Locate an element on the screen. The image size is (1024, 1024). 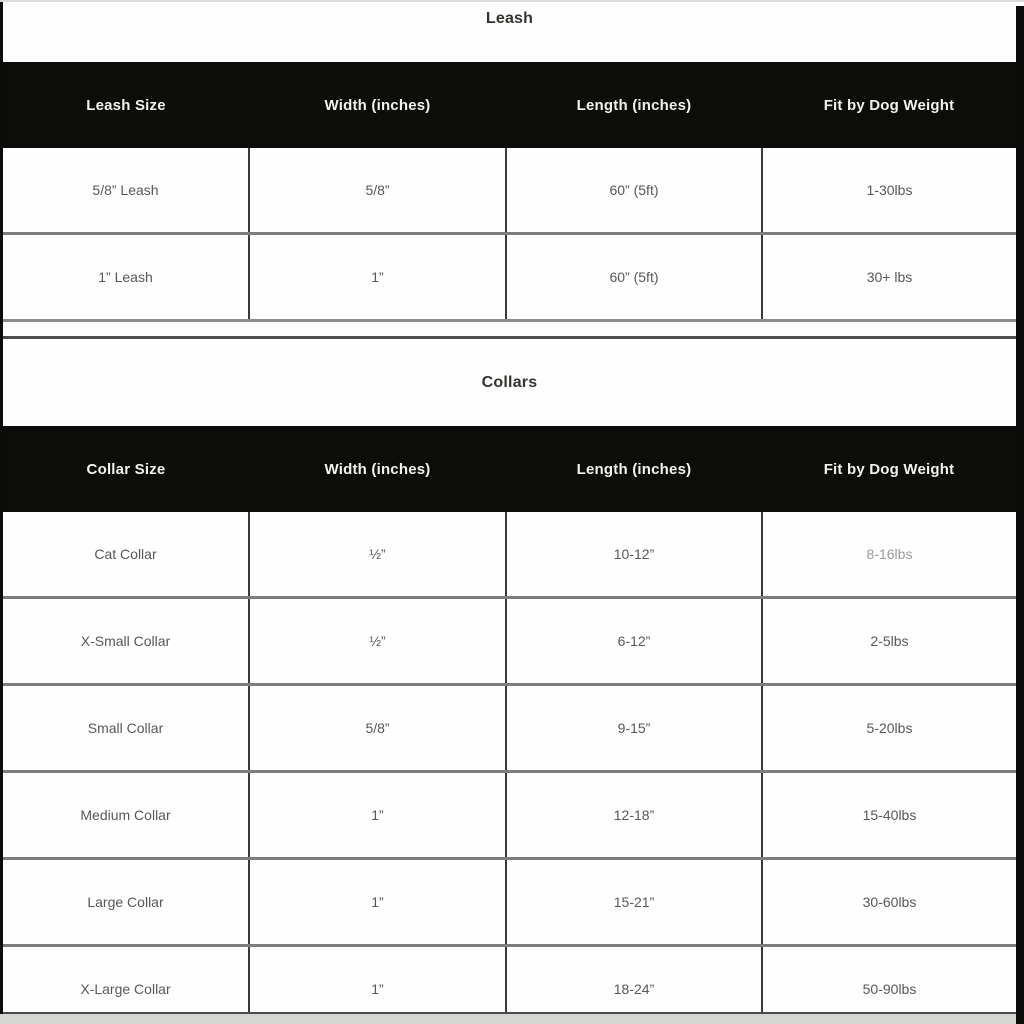
table-cell: Large Collar is located at coordinates (126, 901).